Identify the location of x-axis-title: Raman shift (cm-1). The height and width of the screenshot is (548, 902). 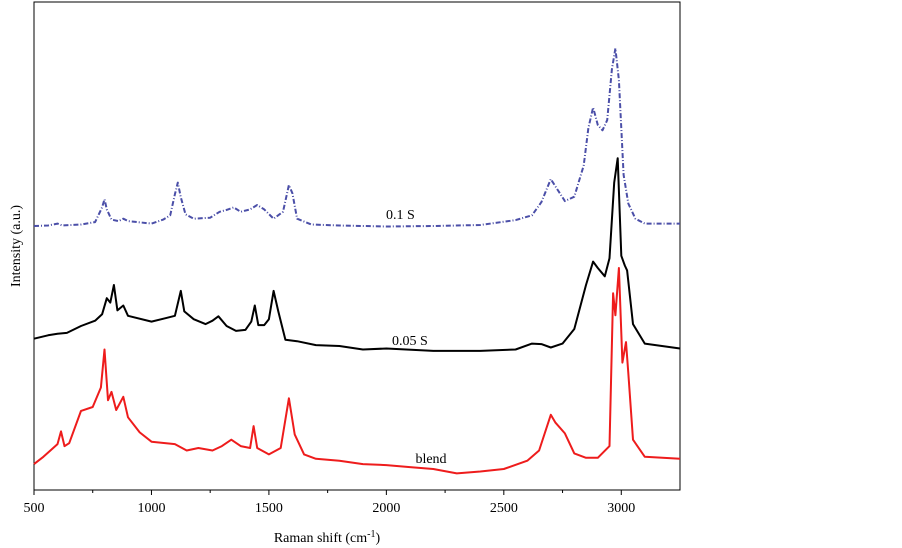
(327, 537).